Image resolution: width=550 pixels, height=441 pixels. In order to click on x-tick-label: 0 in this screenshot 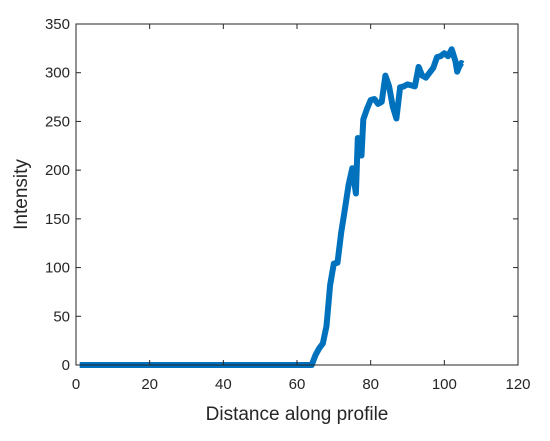, I will do `click(76, 384)`.